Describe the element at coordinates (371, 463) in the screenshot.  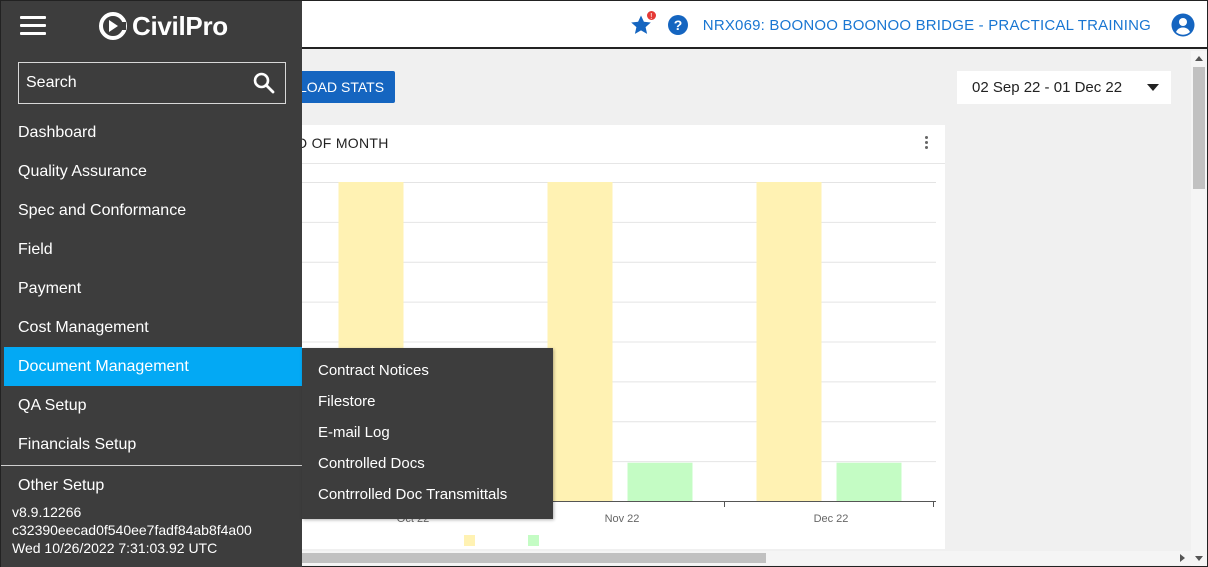
I see `submenu-item-controlled-docs: Controlled Docs` at that location.